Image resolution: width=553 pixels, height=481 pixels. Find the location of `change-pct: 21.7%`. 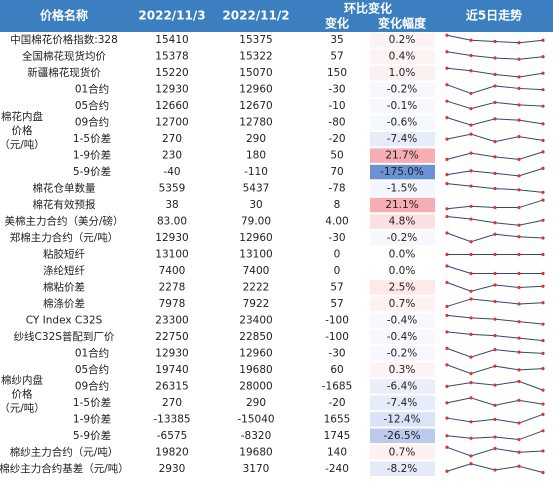

change-pct: 21.7% is located at coordinates (401, 156).